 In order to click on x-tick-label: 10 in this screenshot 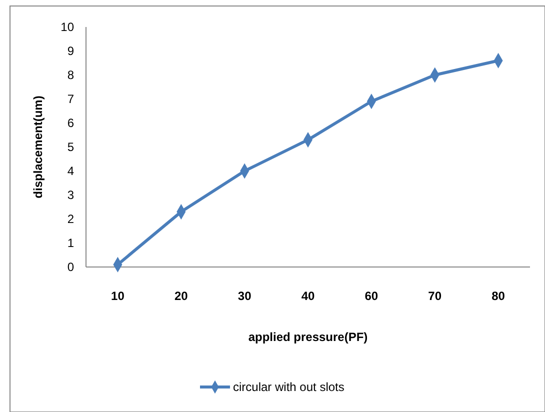, I will do `click(118, 296)`.